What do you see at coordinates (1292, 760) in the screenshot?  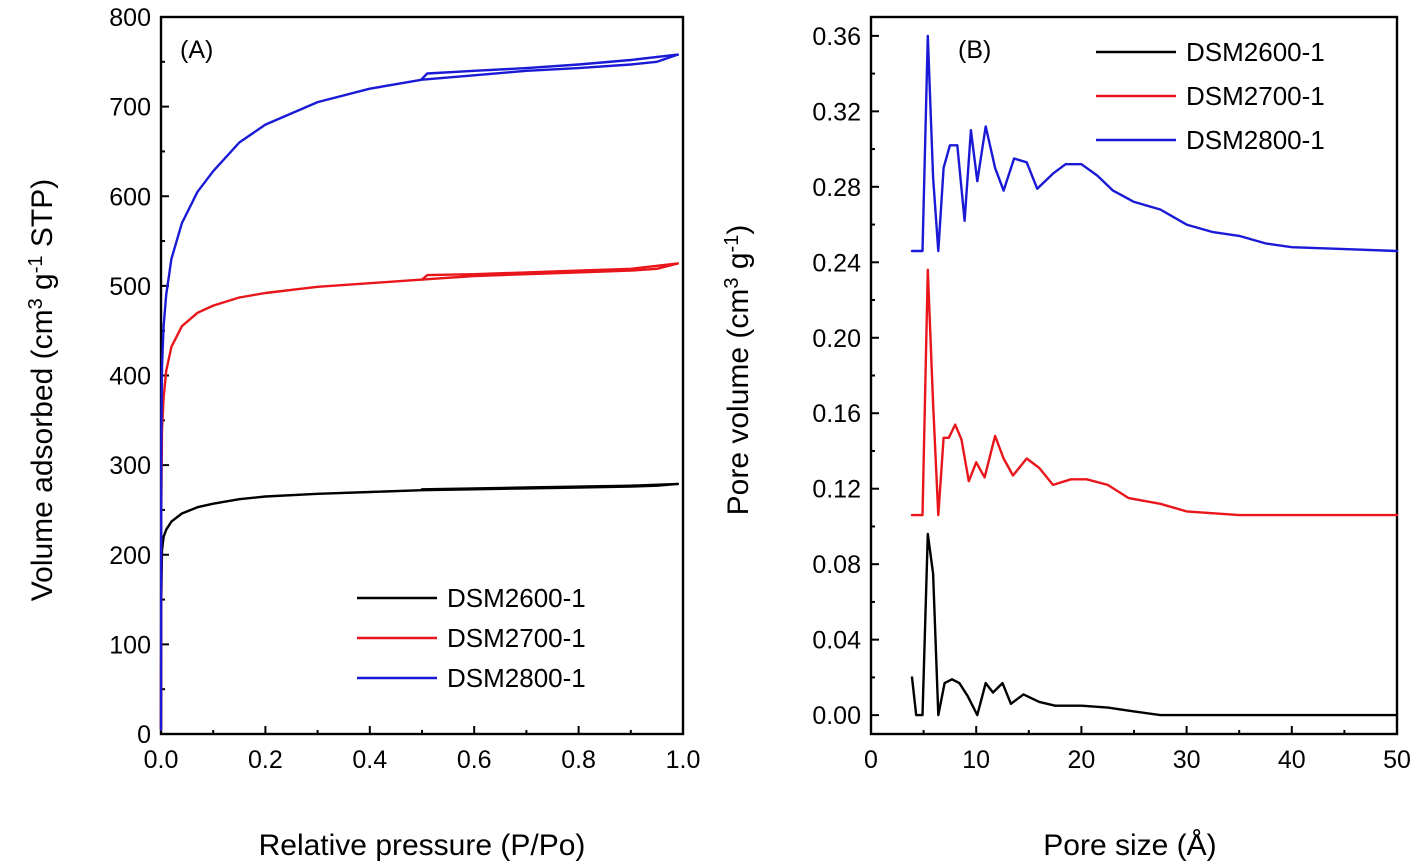 I see `panel-b-x-tick-label: 40` at bounding box center [1292, 760].